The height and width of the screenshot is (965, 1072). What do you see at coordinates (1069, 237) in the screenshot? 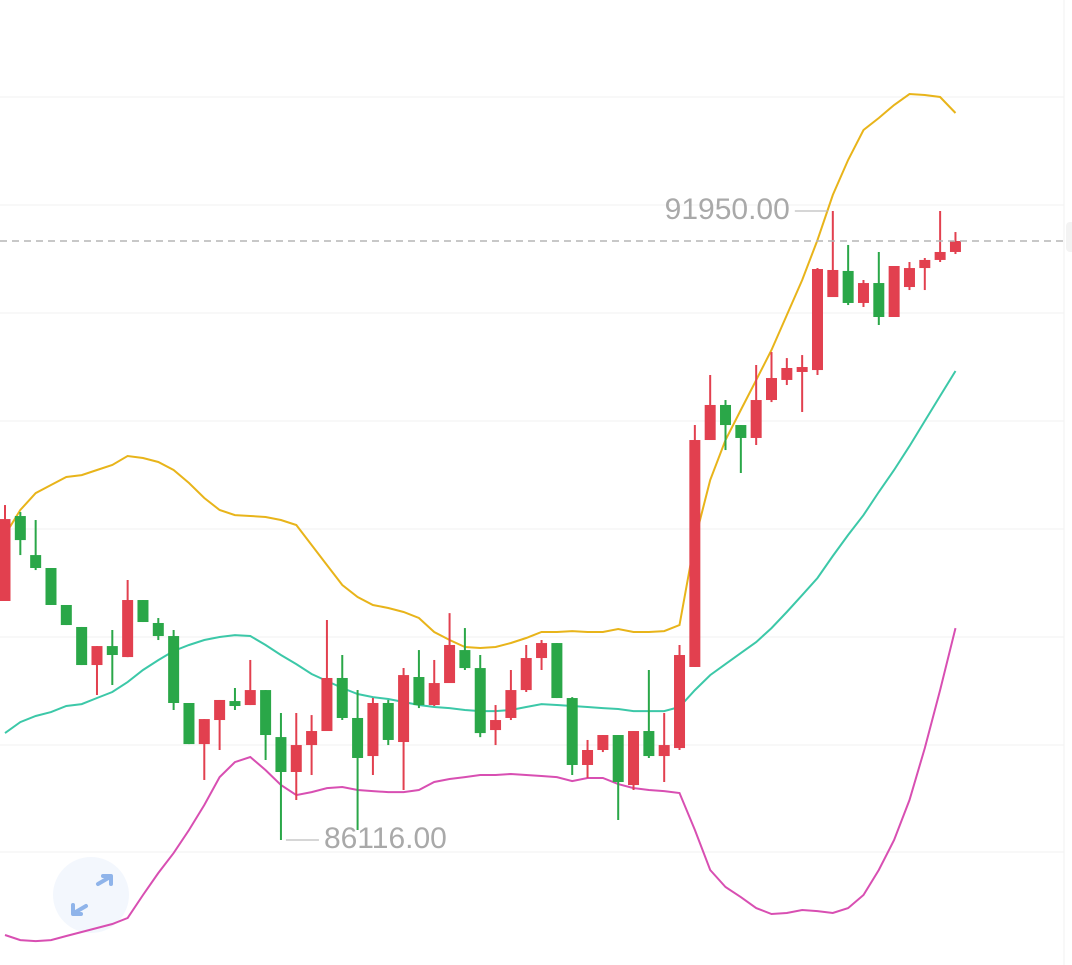
I see `side-handle` at bounding box center [1069, 237].